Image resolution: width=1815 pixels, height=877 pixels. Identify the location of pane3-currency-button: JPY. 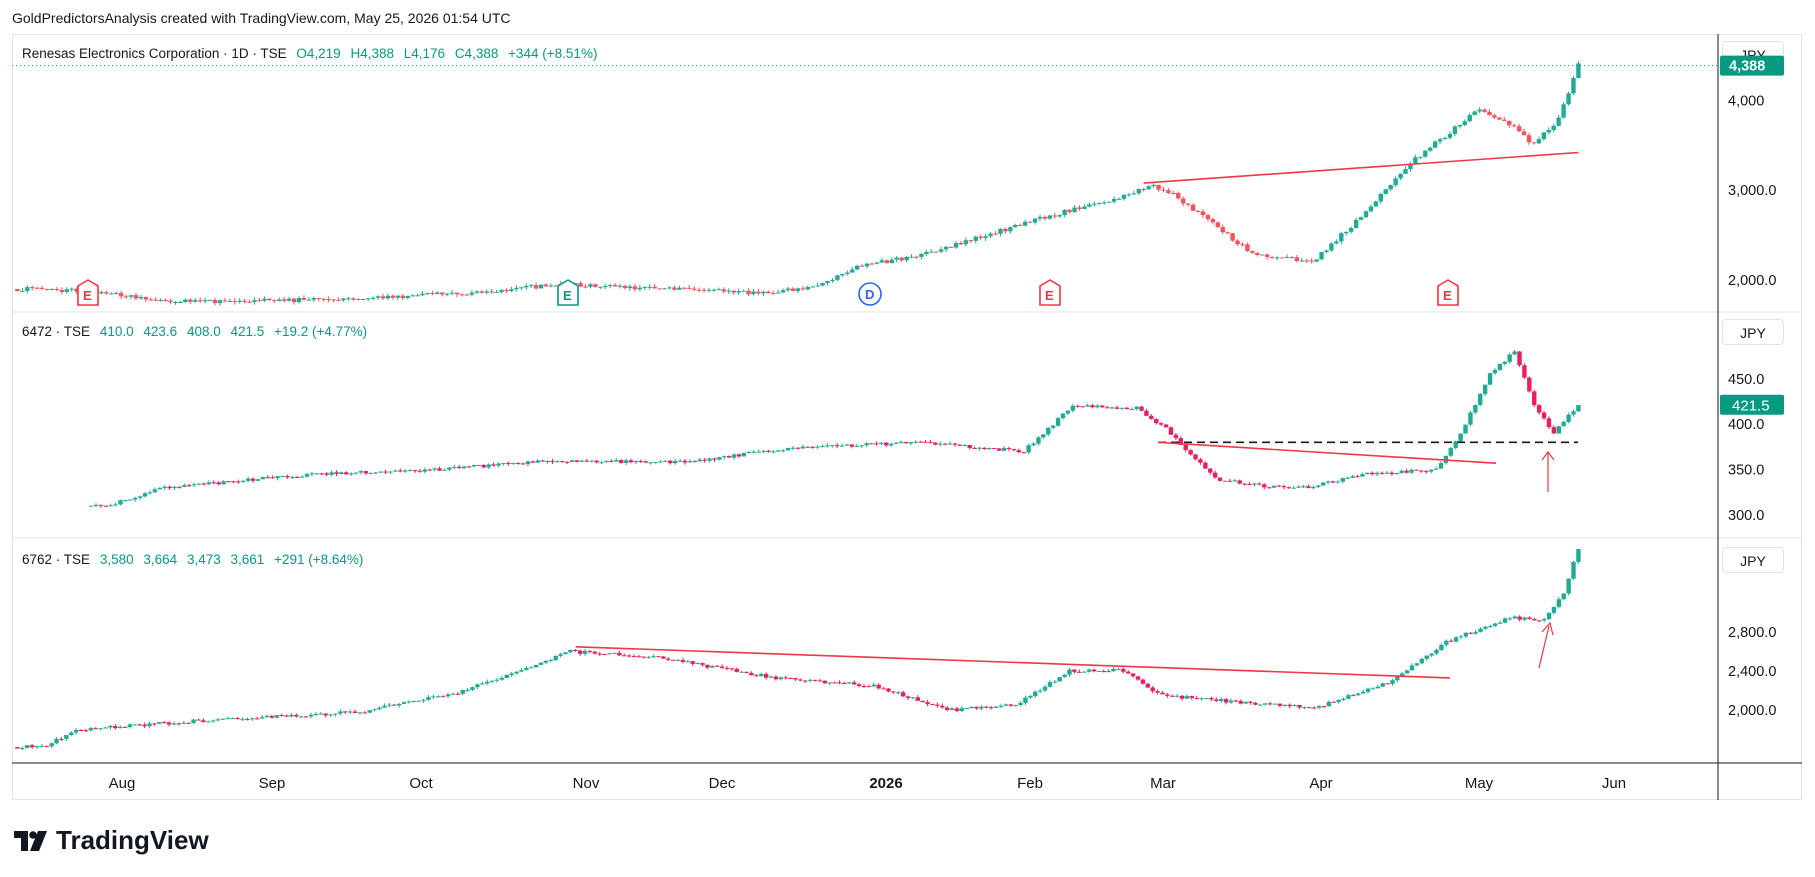
(1753, 560).